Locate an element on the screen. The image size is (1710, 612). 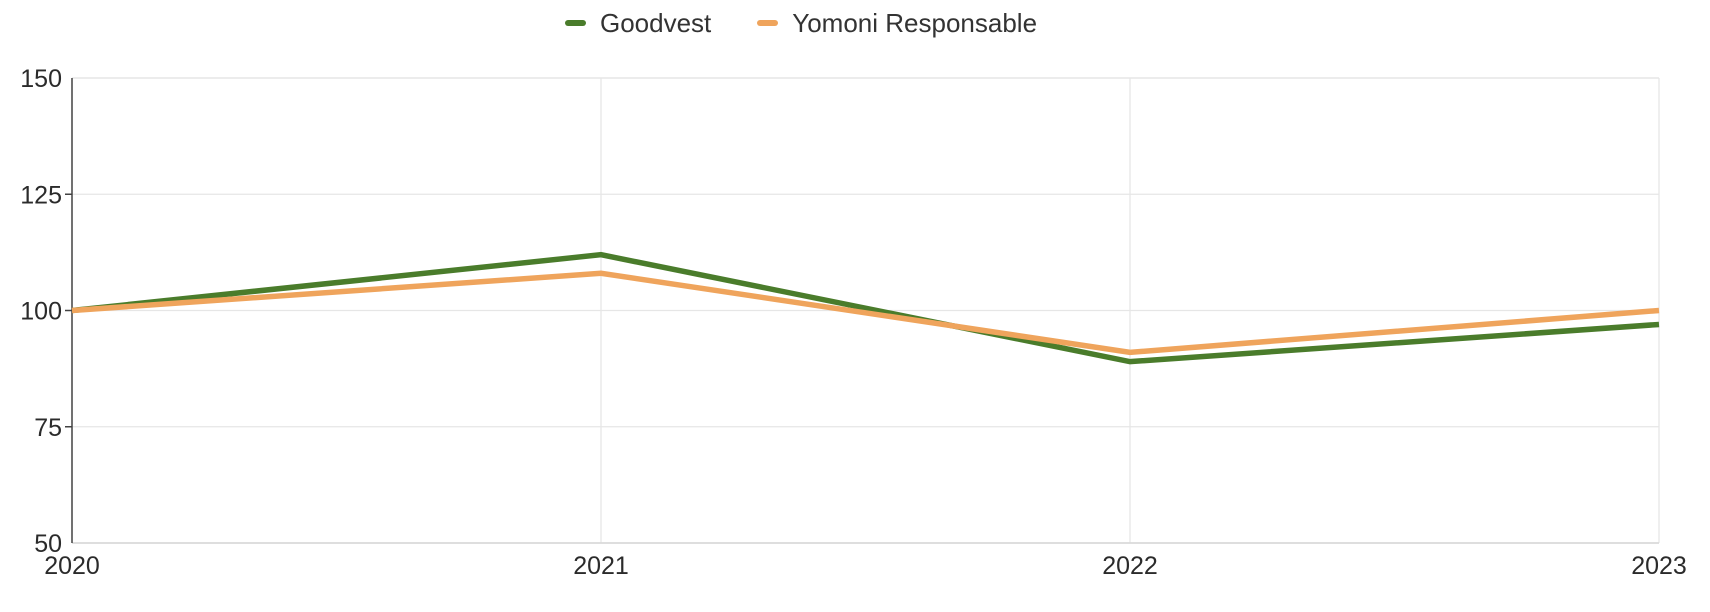
legend-item-goodvest: Goodvest is located at coordinates (638, 23).